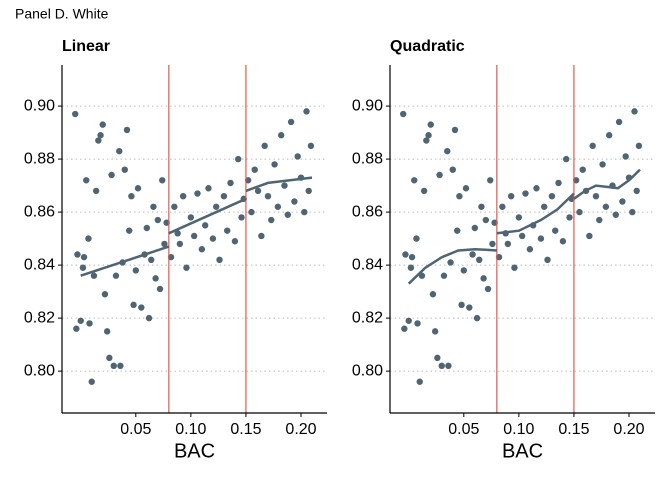 The width and height of the screenshot is (672, 480). Describe the element at coordinates (367, 211) in the screenshot. I see `y-tick-label: 0.86` at that location.